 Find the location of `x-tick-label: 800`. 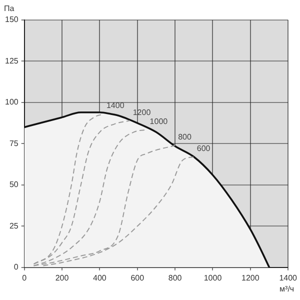

x-tick-label: 800 is located at coordinates (175, 277).